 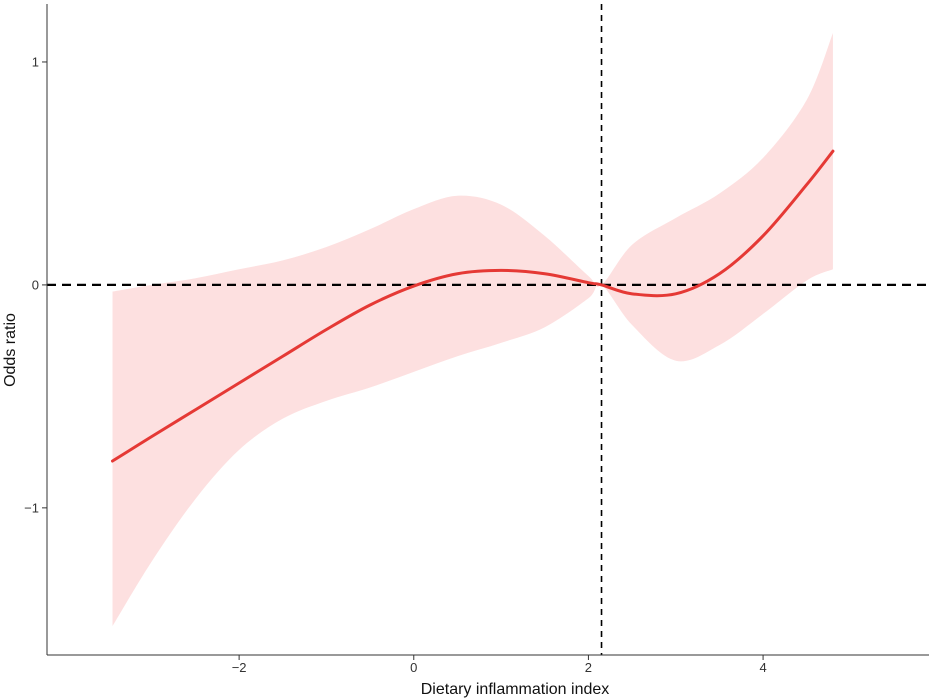 What do you see at coordinates (31, 507) in the screenshot?
I see `y-tick-label: −1` at bounding box center [31, 507].